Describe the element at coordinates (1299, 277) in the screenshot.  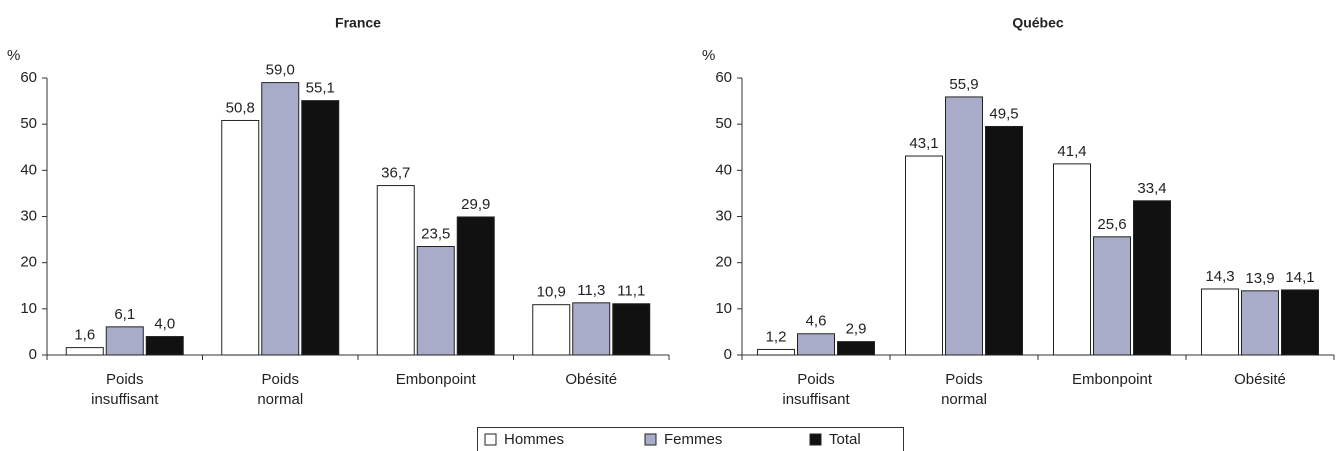
I see `data-label: 14,1` at that location.